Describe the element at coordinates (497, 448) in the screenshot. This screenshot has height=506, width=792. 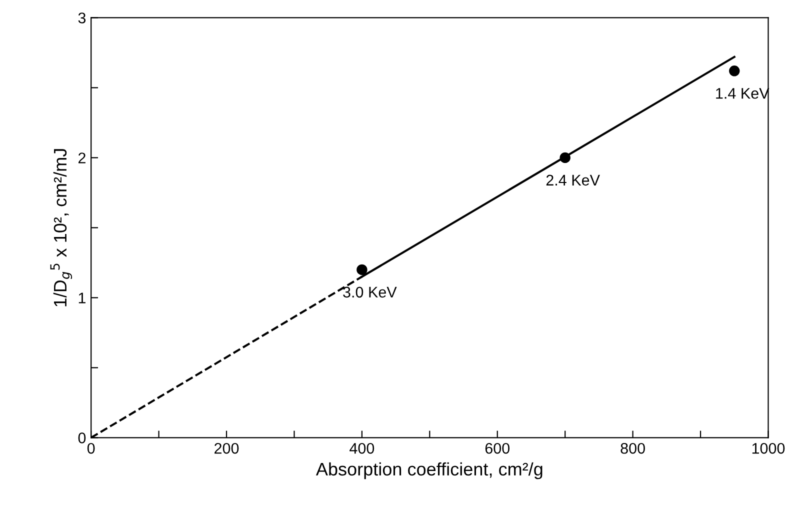
I see `x-tick-label: 600` at that location.